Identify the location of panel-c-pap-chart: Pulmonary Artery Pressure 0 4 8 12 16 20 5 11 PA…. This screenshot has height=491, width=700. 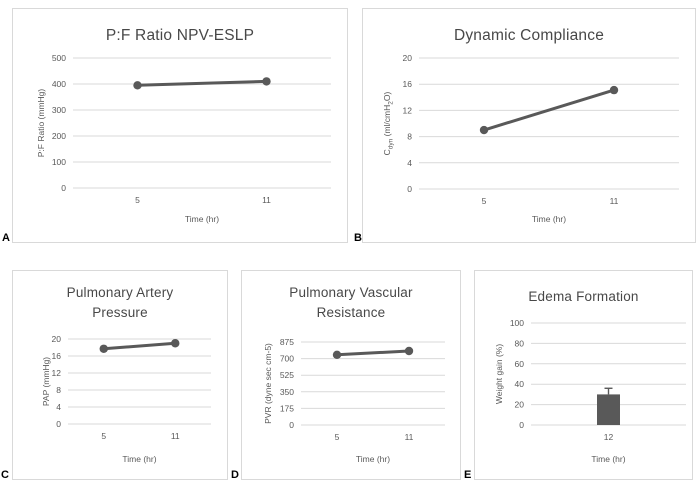
(120, 375).